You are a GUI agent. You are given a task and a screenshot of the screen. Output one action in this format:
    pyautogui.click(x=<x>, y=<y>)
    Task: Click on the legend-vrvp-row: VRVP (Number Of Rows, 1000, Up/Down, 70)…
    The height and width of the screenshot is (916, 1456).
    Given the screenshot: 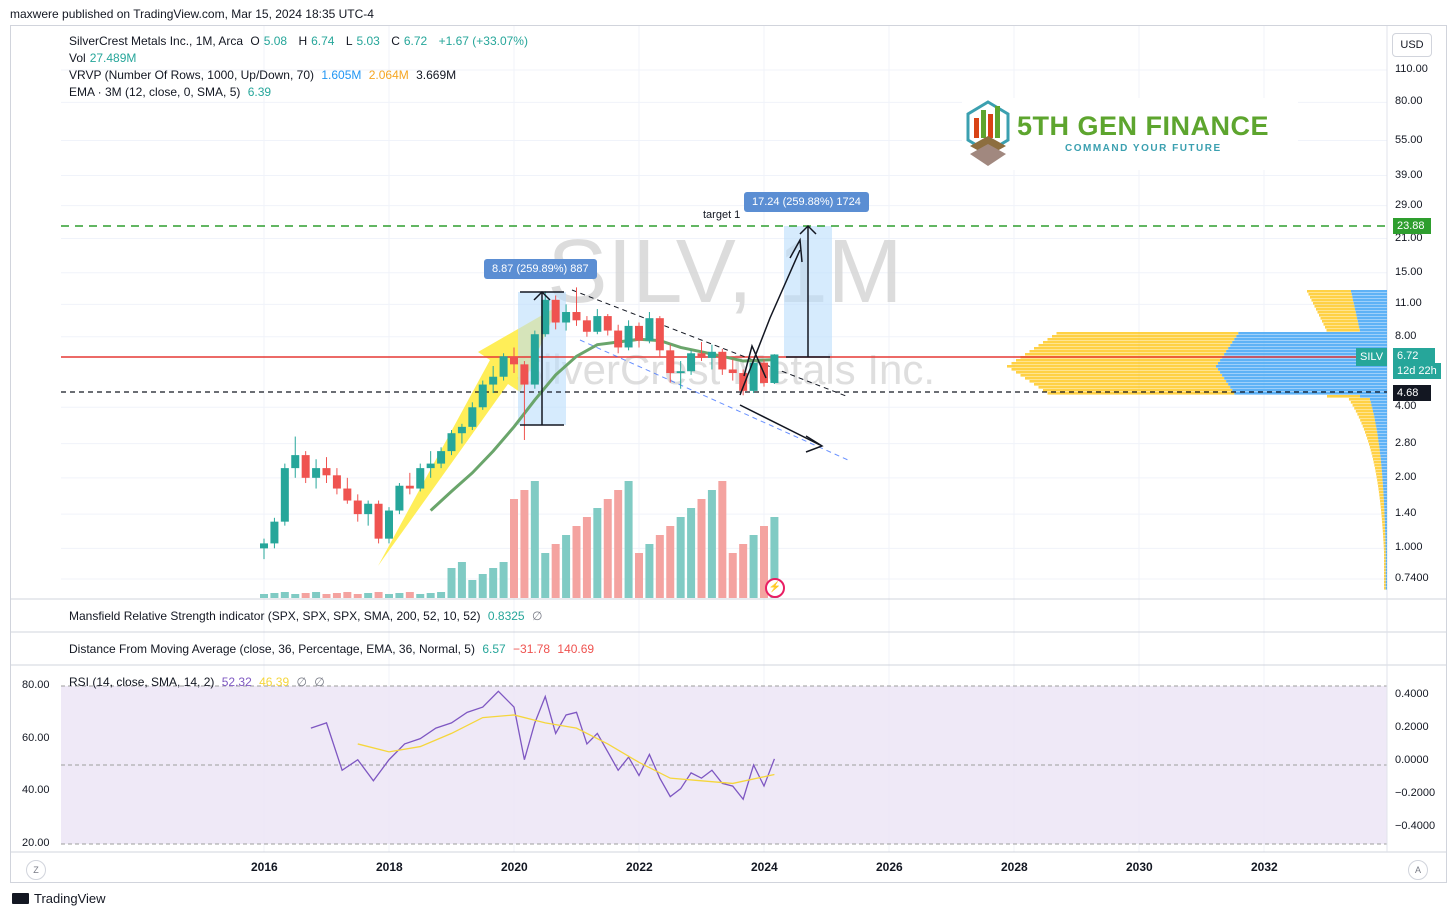 What is the action you would take?
    pyautogui.click(x=264, y=75)
    